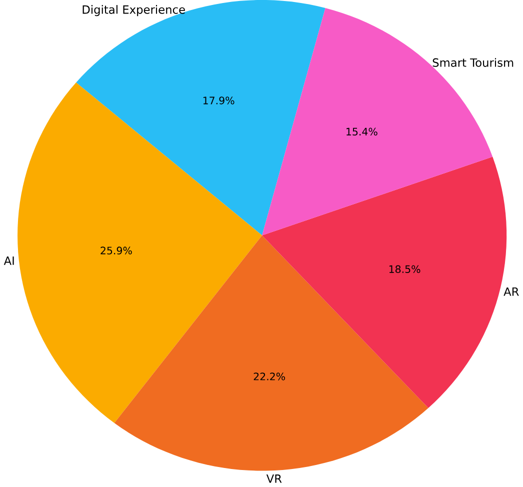 The width and height of the screenshot is (523, 487). Describe the element at coordinates (270, 376) in the screenshot. I see `data-label: 22.2%` at that location.